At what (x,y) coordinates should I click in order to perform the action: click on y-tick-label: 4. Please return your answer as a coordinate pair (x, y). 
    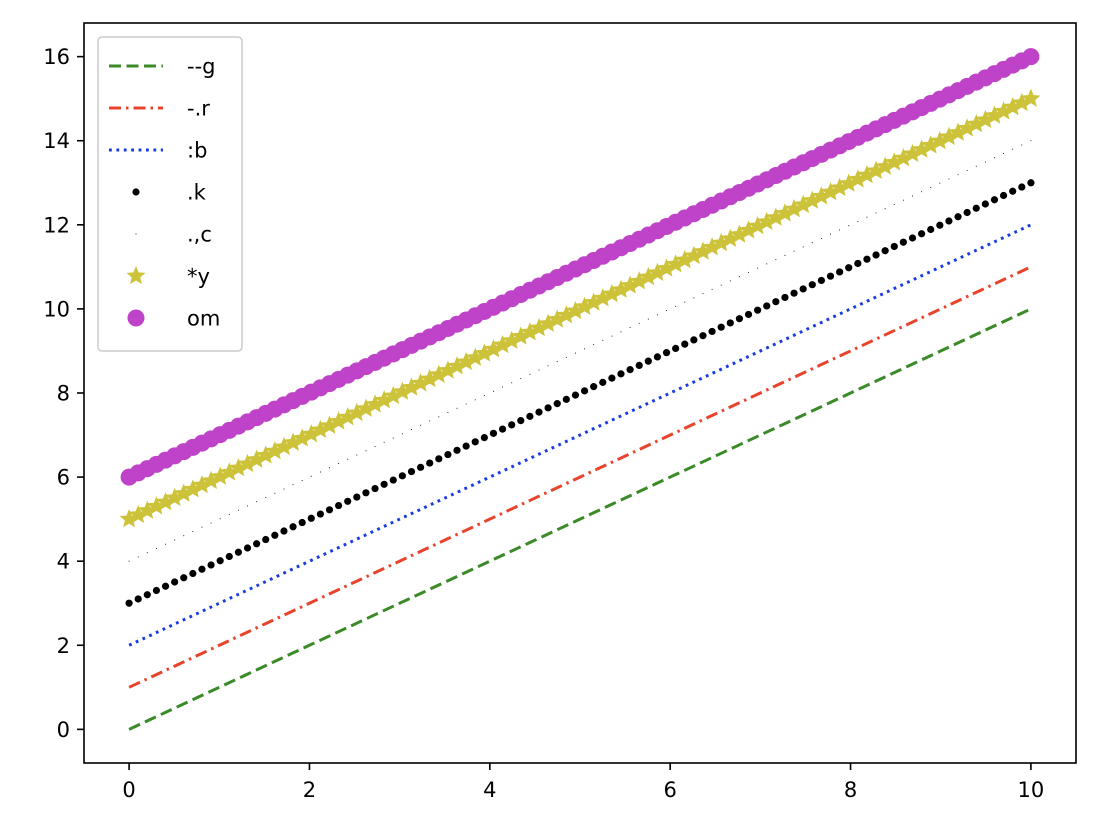
    Looking at the image, I should click on (63, 562).